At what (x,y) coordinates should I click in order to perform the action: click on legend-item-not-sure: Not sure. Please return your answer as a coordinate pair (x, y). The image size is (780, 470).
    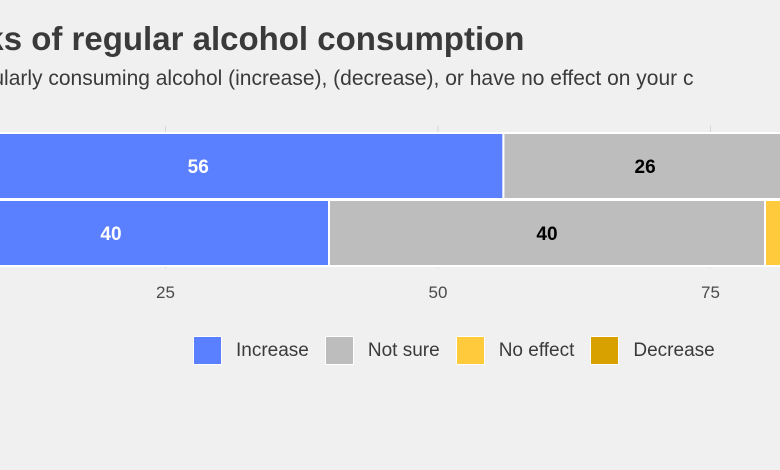
    Looking at the image, I should click on (382, 350).